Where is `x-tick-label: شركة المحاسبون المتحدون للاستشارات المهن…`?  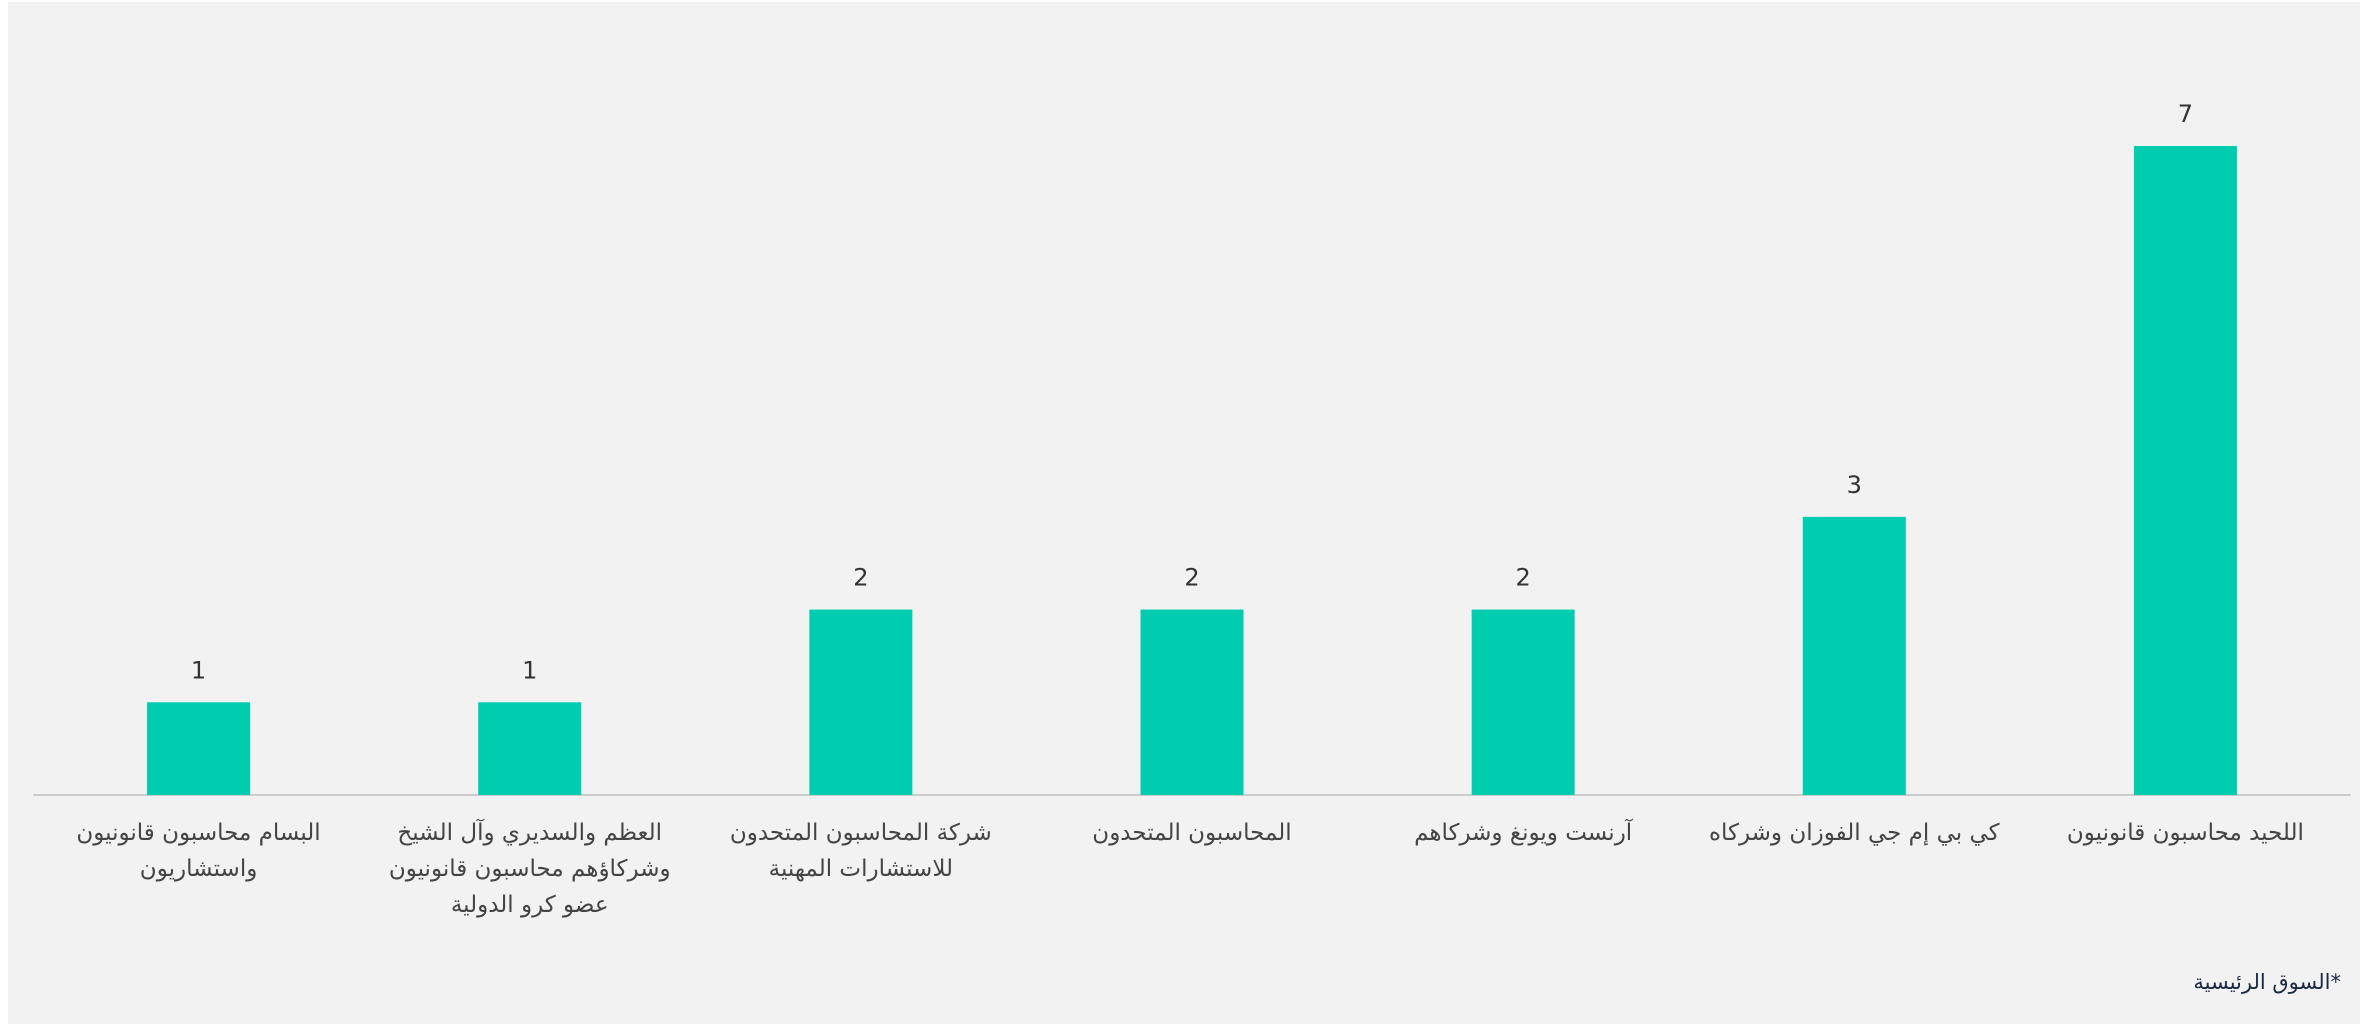
x-tick-label: شركة المحاسبون المتحدون للاستشارات المهن… is located at coordinates (860, 851).